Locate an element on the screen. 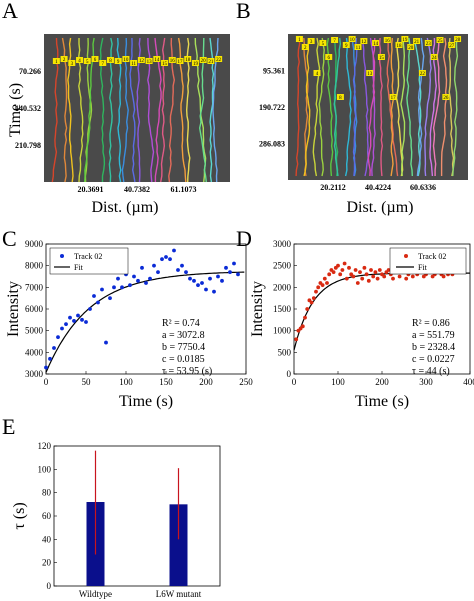 Image resolution: width=474 pixels, height=601 pixels. plot-c-stat-b: b = 7750.4 is located at coordinates (183, 347).